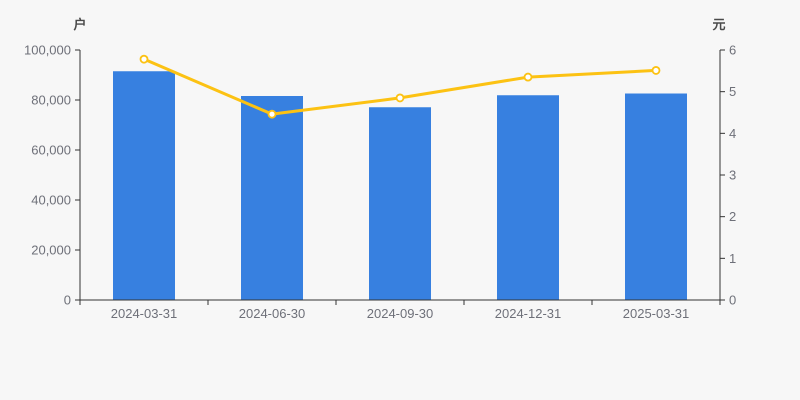 The width and height of the screenshot is (800, 400). Describe the element at coordinates (732, 216) in the screenshot. I see `y-axis-right-tick-label: 2` at that location.